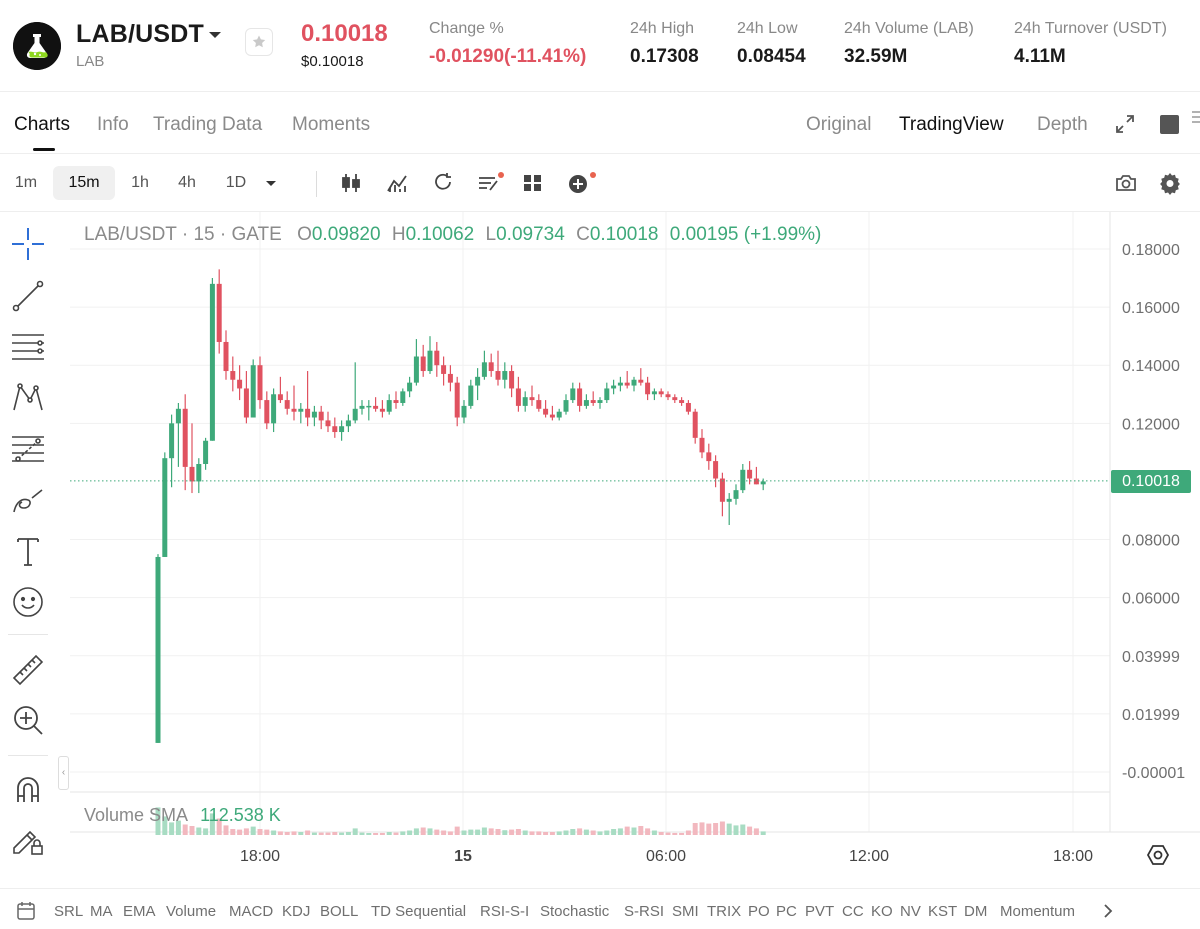 The image size is (1200, 929). What do you see at coordinates (505, 911) in the screenshot?
I see `indicator-rsi-s-i: RSI-S-I` at bounding box center [505, 911].